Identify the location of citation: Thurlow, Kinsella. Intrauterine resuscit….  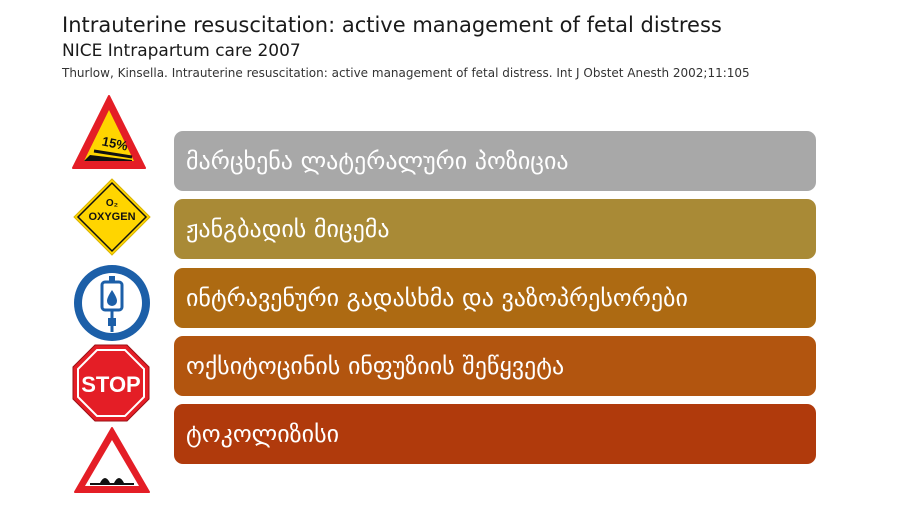
(406, 73).